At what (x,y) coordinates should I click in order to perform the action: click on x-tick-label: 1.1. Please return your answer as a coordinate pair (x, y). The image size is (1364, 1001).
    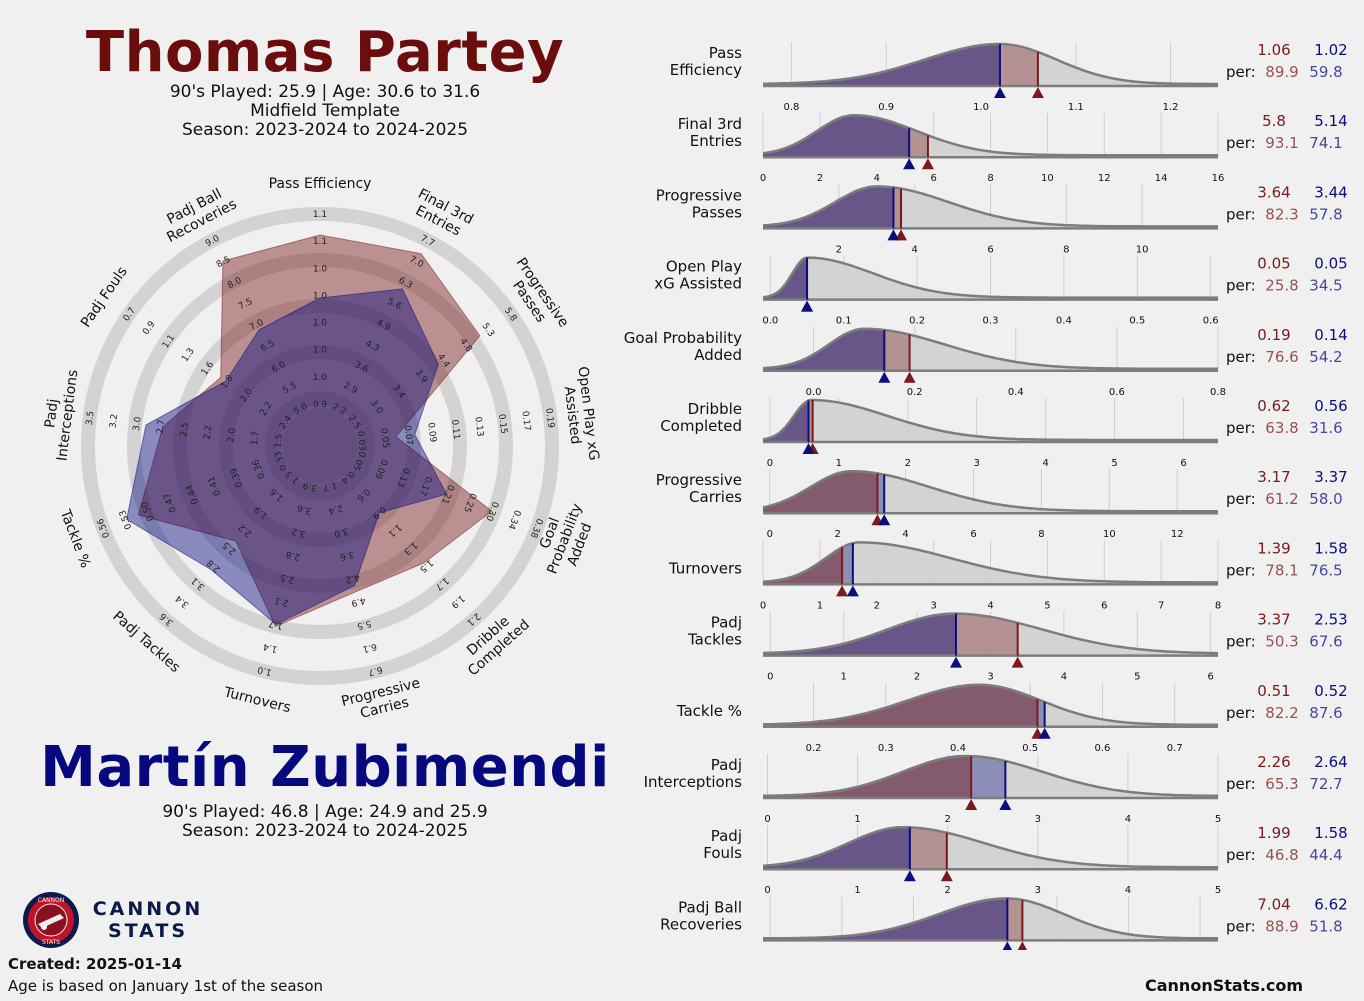
    Looking at the image, I should click on (1076, 107).